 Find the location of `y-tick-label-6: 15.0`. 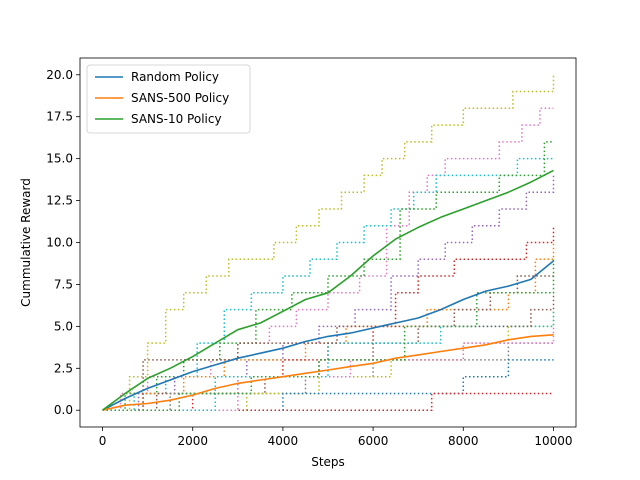

y-tick-label-6: 15.0 is located at coordinates (59, 159).